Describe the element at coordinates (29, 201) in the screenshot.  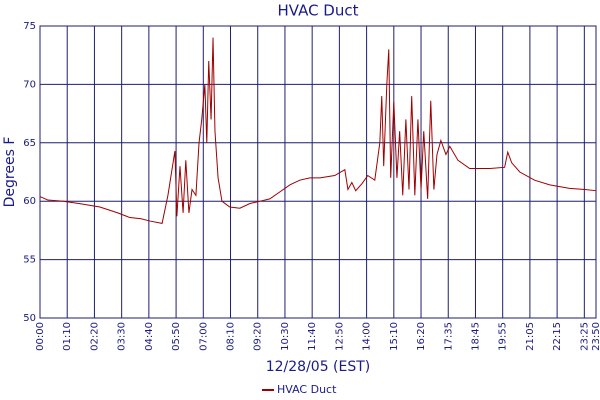
I see `y-tick-label: 60` at that location.